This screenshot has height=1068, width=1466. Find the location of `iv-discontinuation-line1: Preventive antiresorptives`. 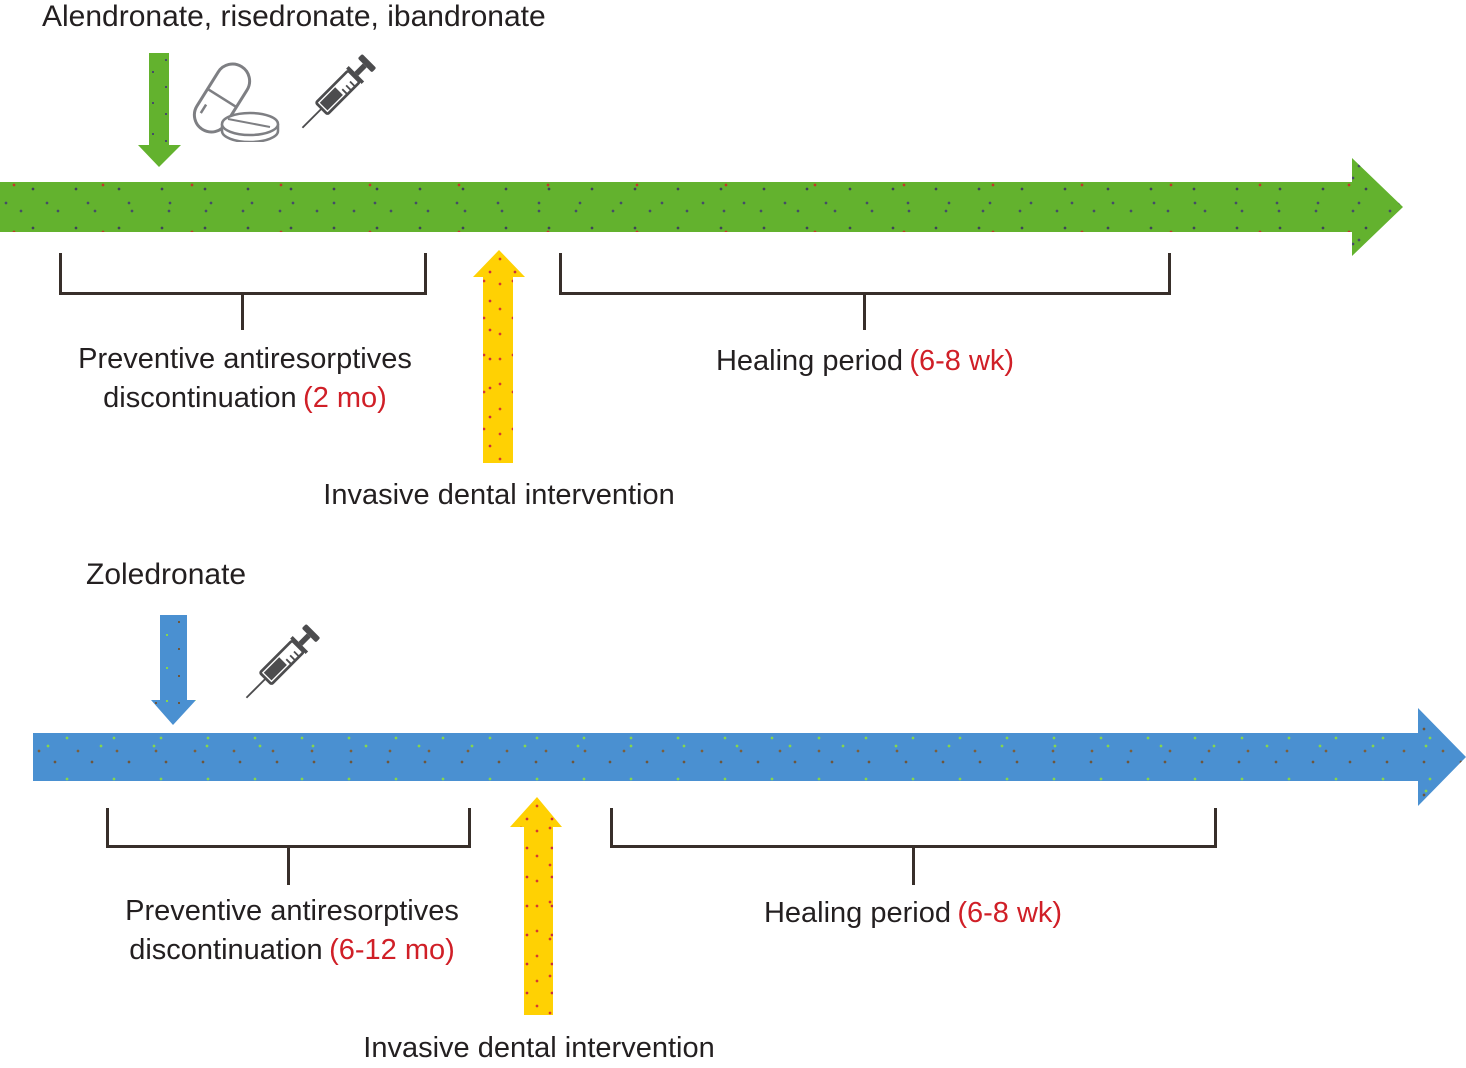

iv-discontinuation-line1: Preventive antiresorptives is located at coordinates (292, 911).